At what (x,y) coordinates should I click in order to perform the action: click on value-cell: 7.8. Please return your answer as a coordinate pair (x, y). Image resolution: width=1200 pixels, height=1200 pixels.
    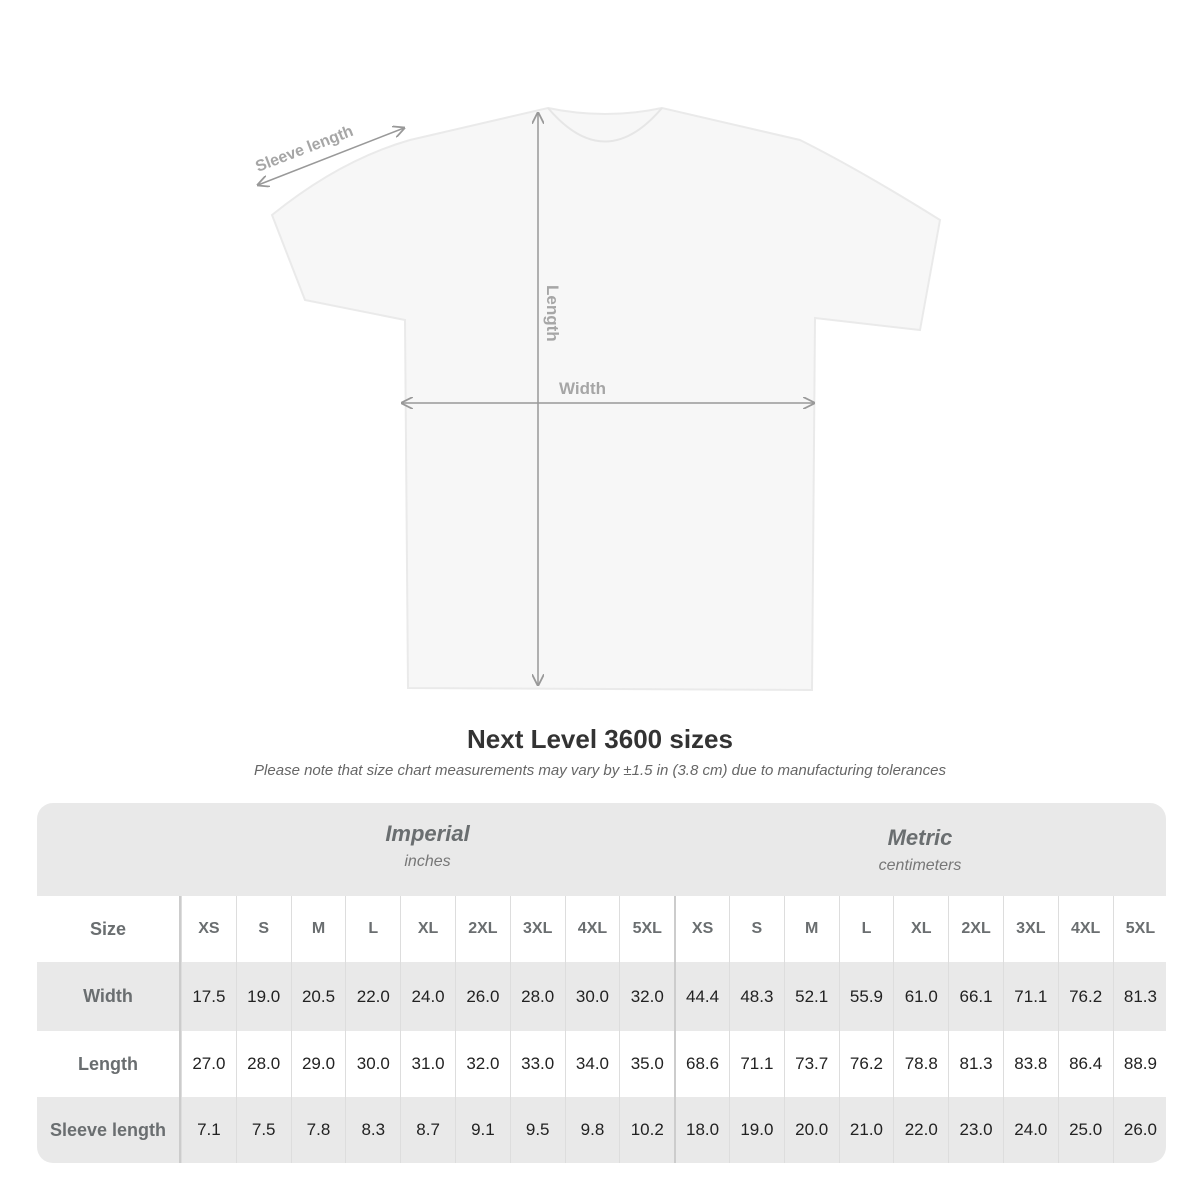
    Looking at the image, I should click on (318, 1130).